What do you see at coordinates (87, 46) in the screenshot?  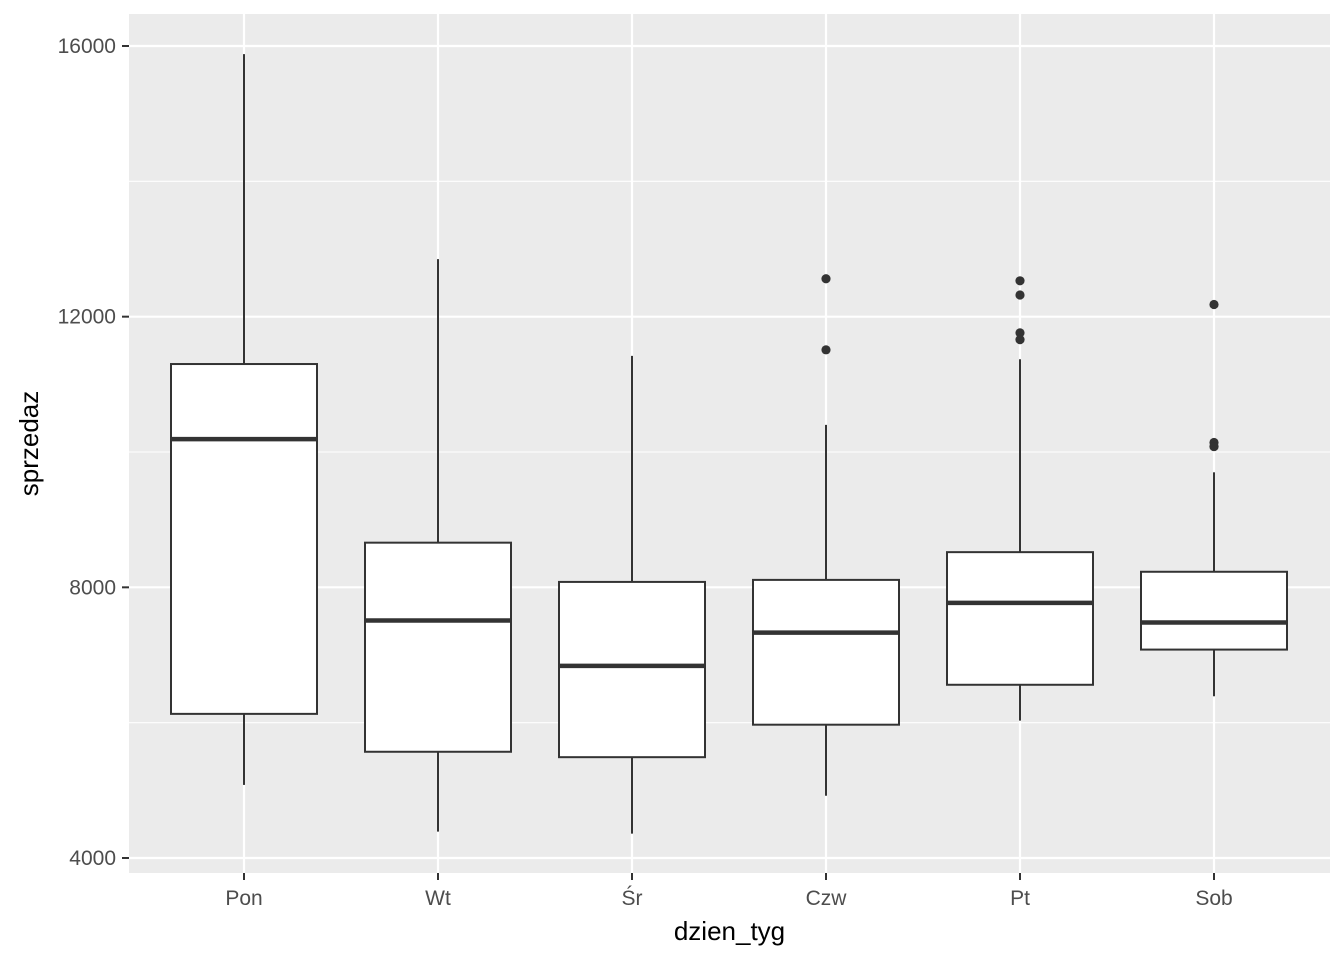 I see `y-tick-label: 16000` at bounding box center [87, 46].